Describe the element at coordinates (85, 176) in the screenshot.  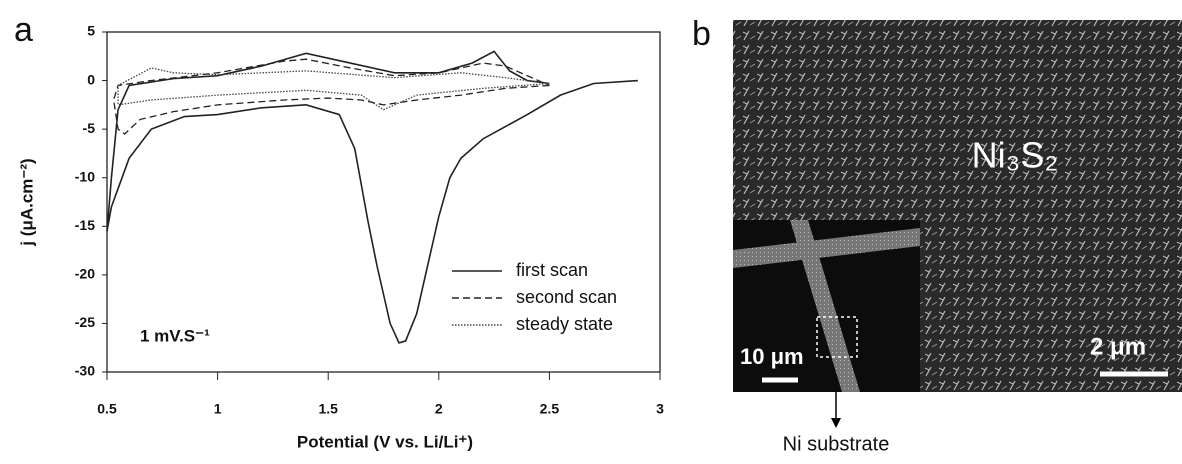
I see `y-tick-label: -10` at that location.